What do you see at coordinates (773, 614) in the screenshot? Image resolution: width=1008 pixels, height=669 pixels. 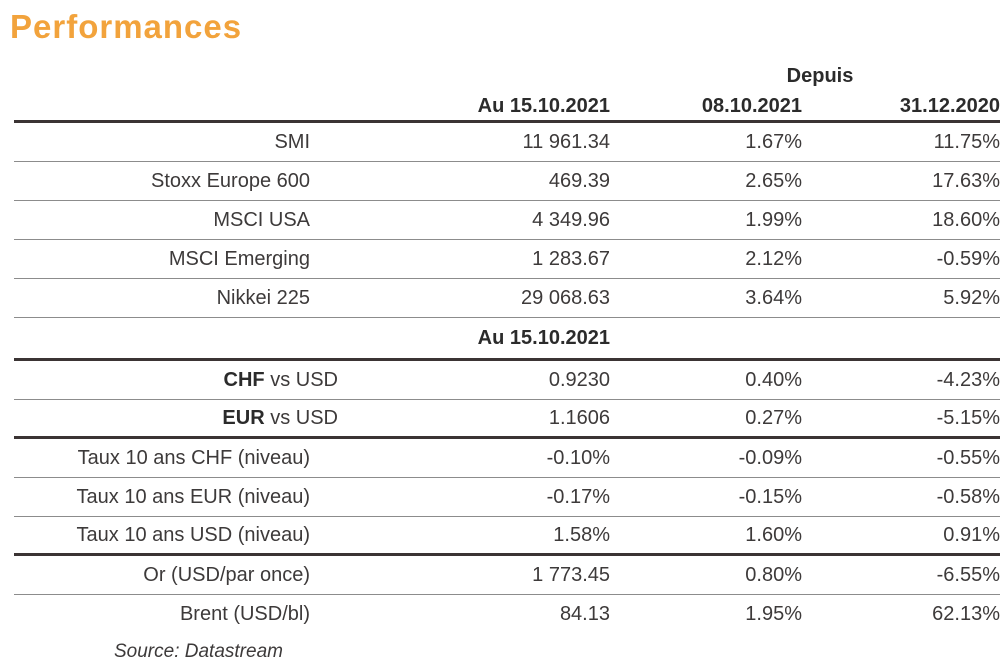 I see `cell-change-week: 1.95%` at bounding box center [773, 614].